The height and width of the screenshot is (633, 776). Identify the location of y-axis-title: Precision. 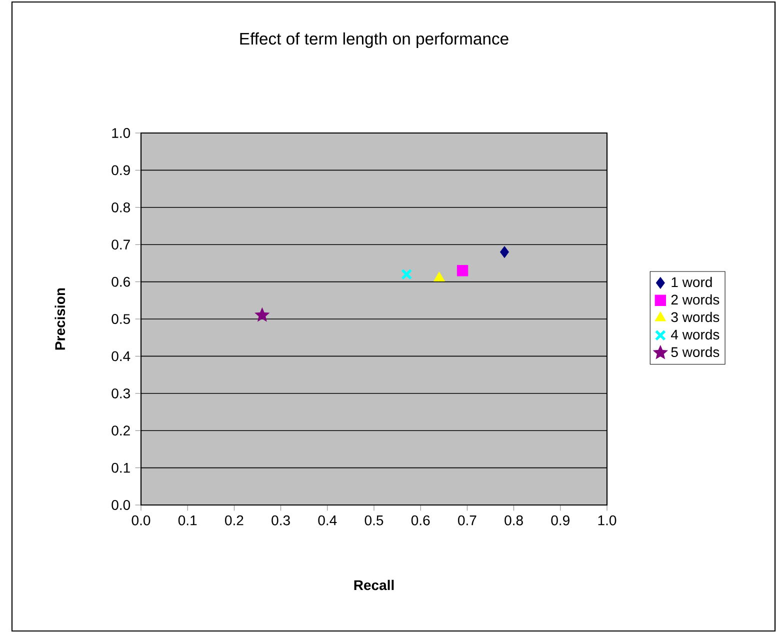
(60, 319).